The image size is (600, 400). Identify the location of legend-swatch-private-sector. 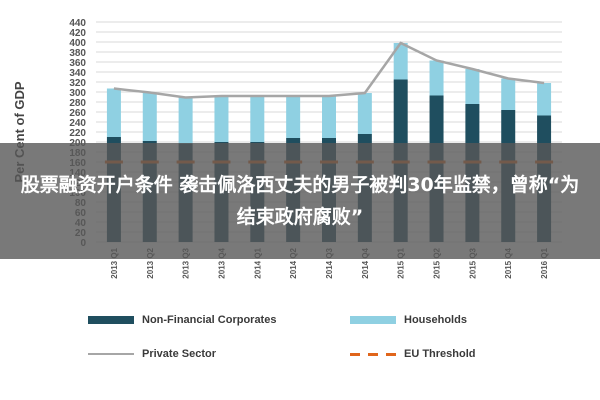
(111, 354).